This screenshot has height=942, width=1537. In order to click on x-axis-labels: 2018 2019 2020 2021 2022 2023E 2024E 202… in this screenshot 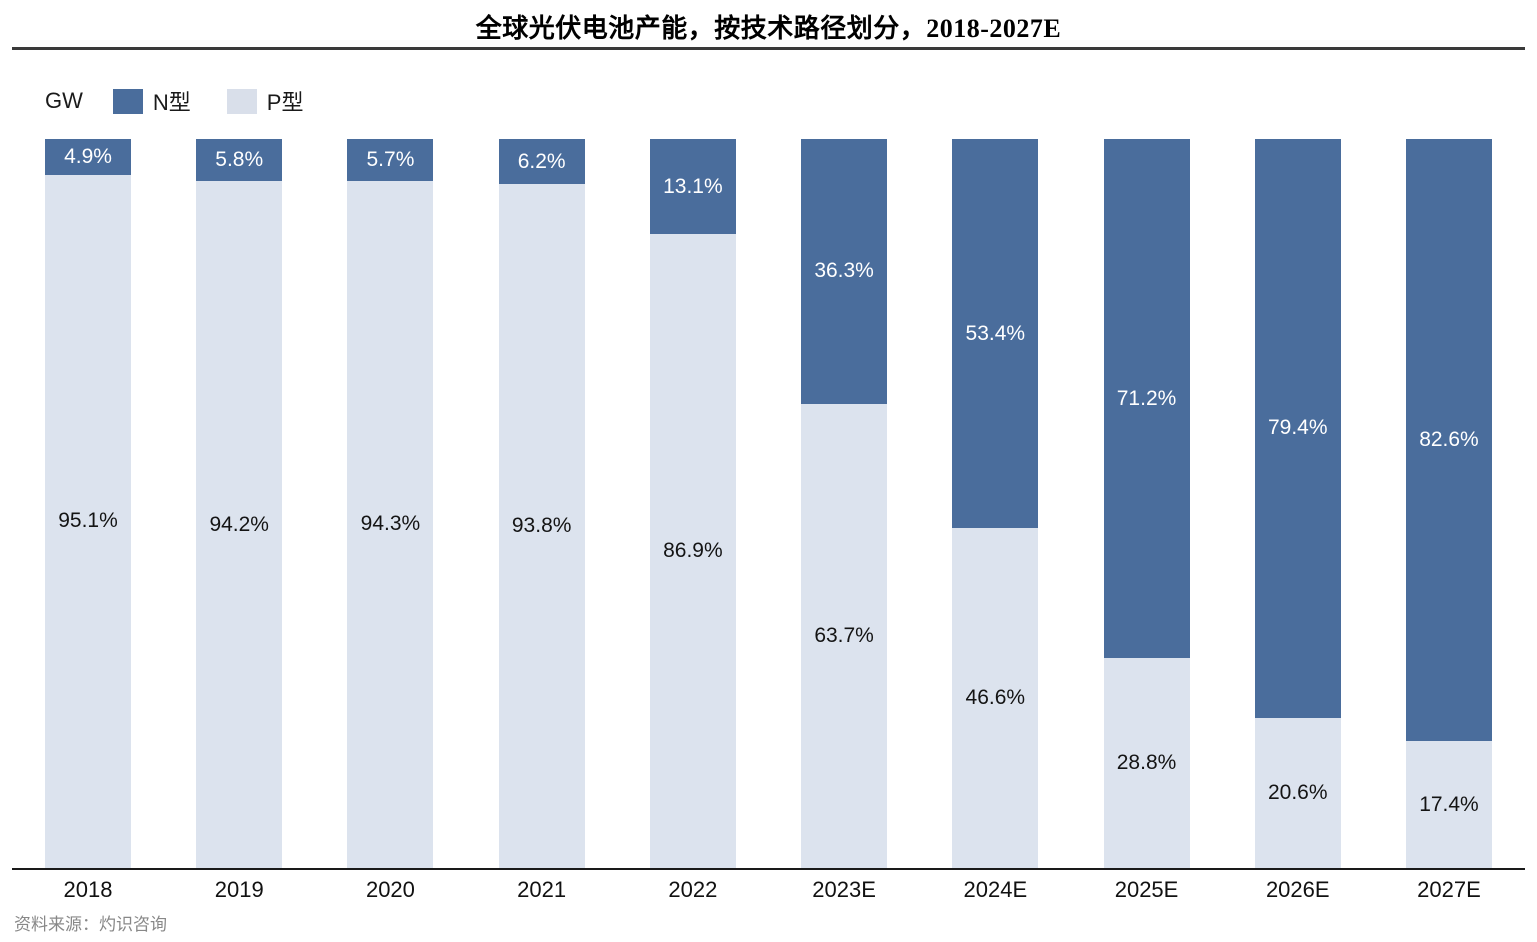, I will do `click(768, 890)`.